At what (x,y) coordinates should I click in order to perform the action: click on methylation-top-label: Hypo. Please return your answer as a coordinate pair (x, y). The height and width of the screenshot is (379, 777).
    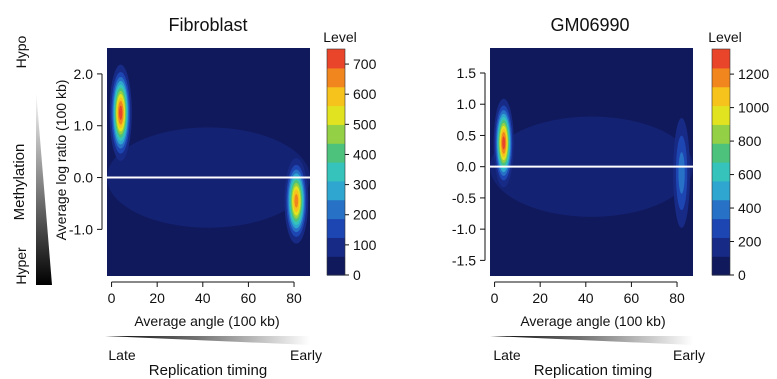
    Looking at the image, I should click on (21, 51).